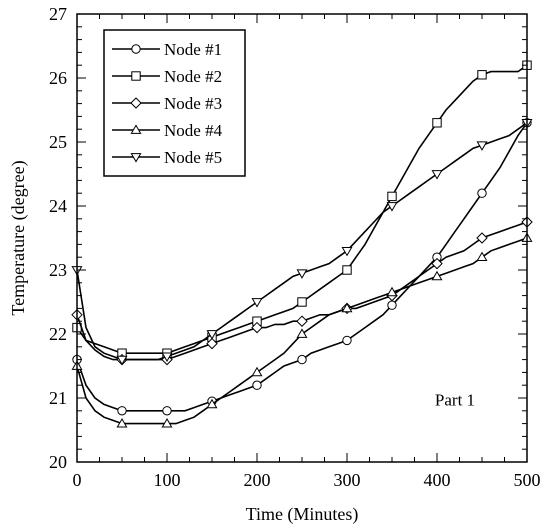 This screenshot has width=550, height=527. Describe the element at coordinates (58, 78) in the screenshot. I see `y-tick-label: 26` at that location.